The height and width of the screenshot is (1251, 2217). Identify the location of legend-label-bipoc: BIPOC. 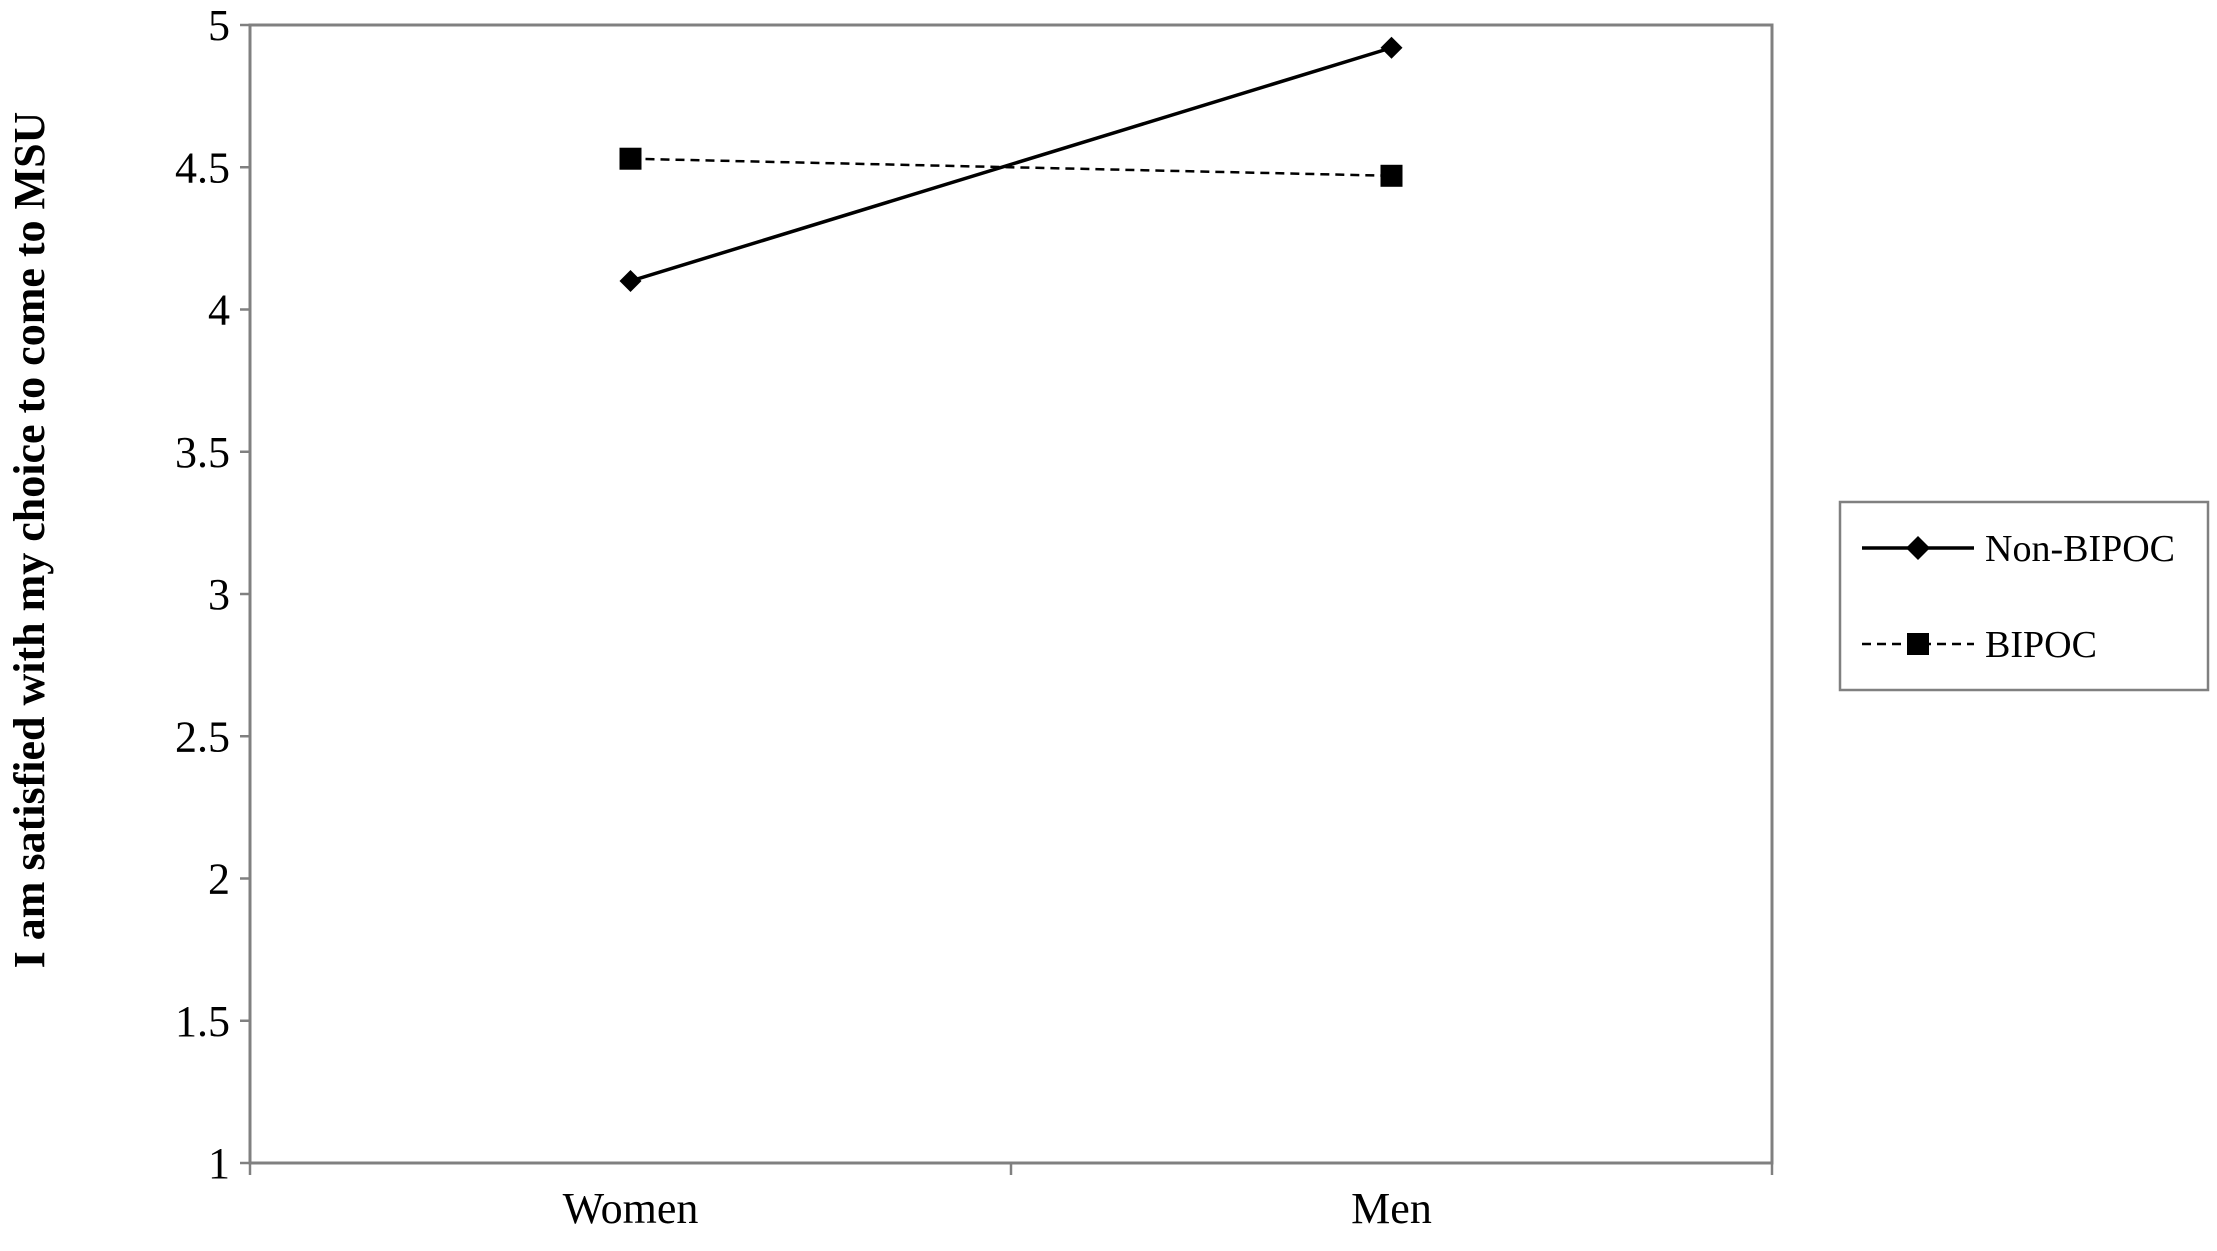
(2041, 645).